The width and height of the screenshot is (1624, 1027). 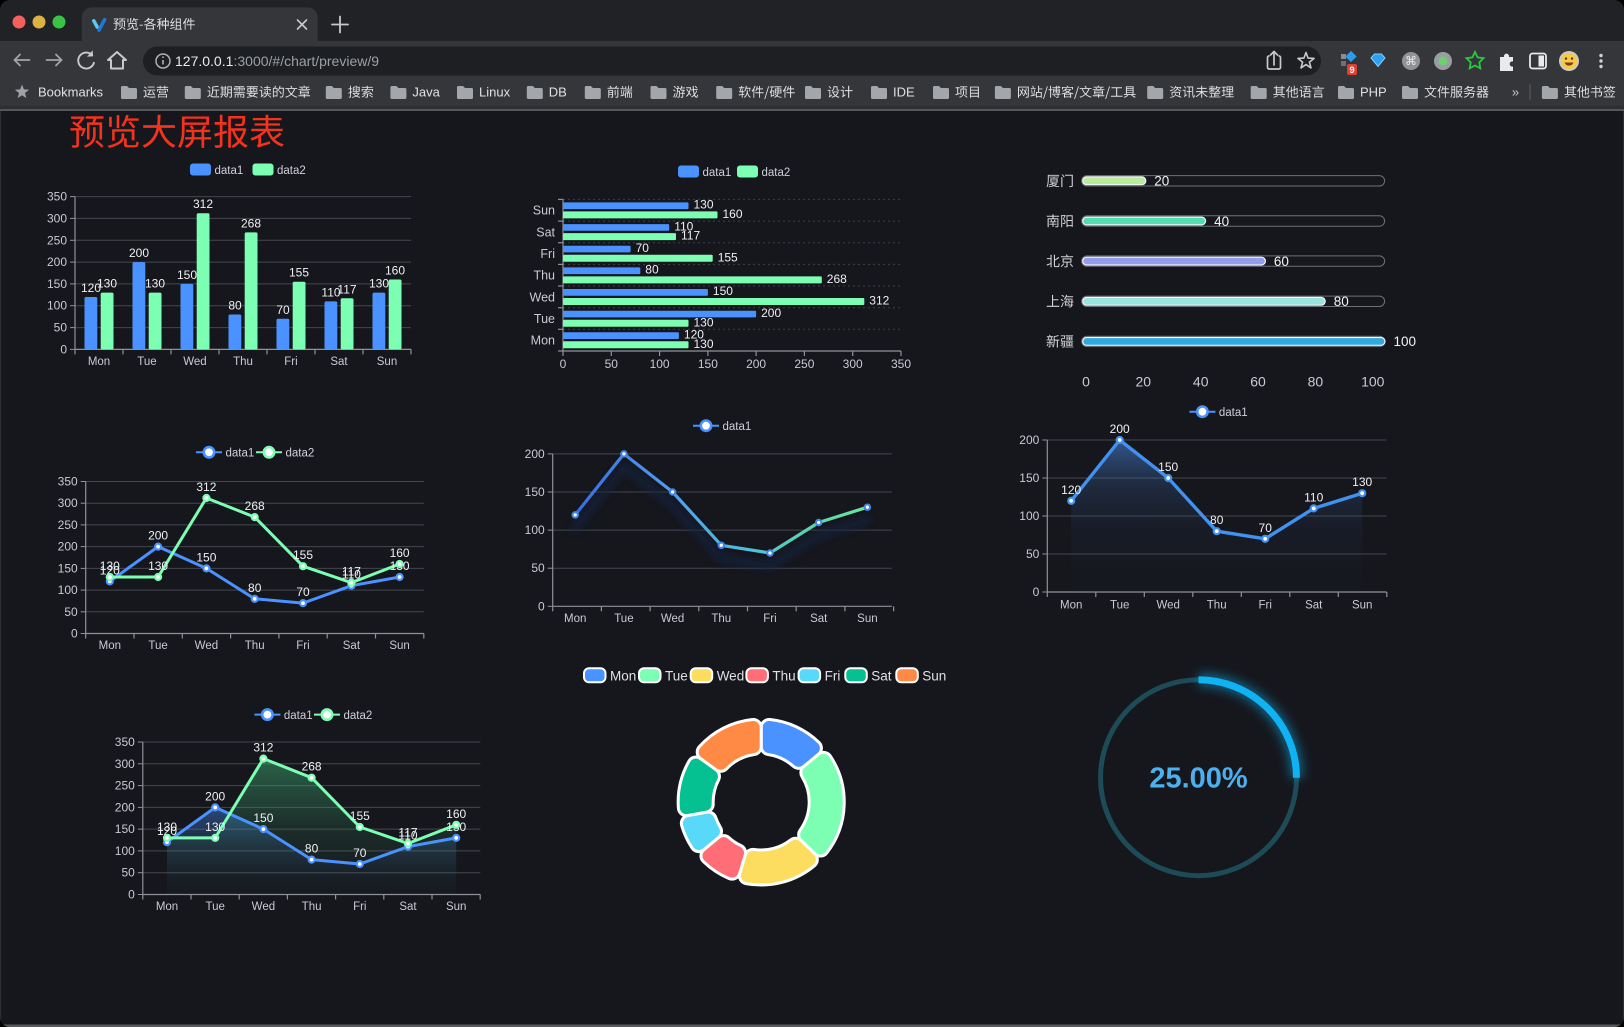 I want to click on svg-text: IDE, so click(x=904, y=92).